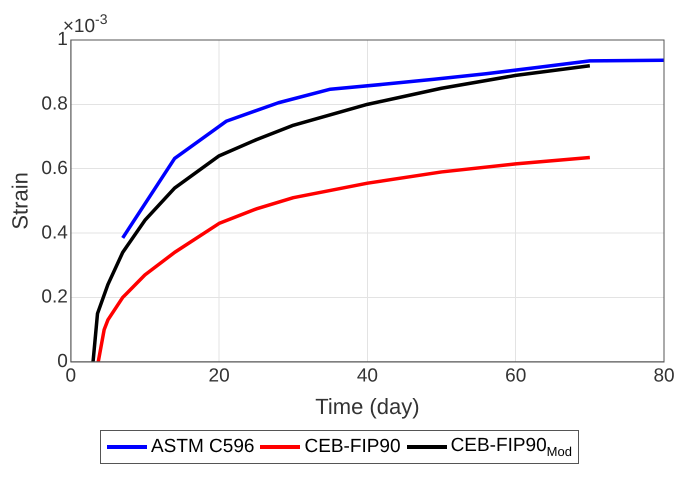 Image resolution: width=678 pixels, height=481 pixels. What do you see at coordinates (54, 297) in the screenshot?
I see `y-tick-label: 0.2` at bounding box center [54, 297].